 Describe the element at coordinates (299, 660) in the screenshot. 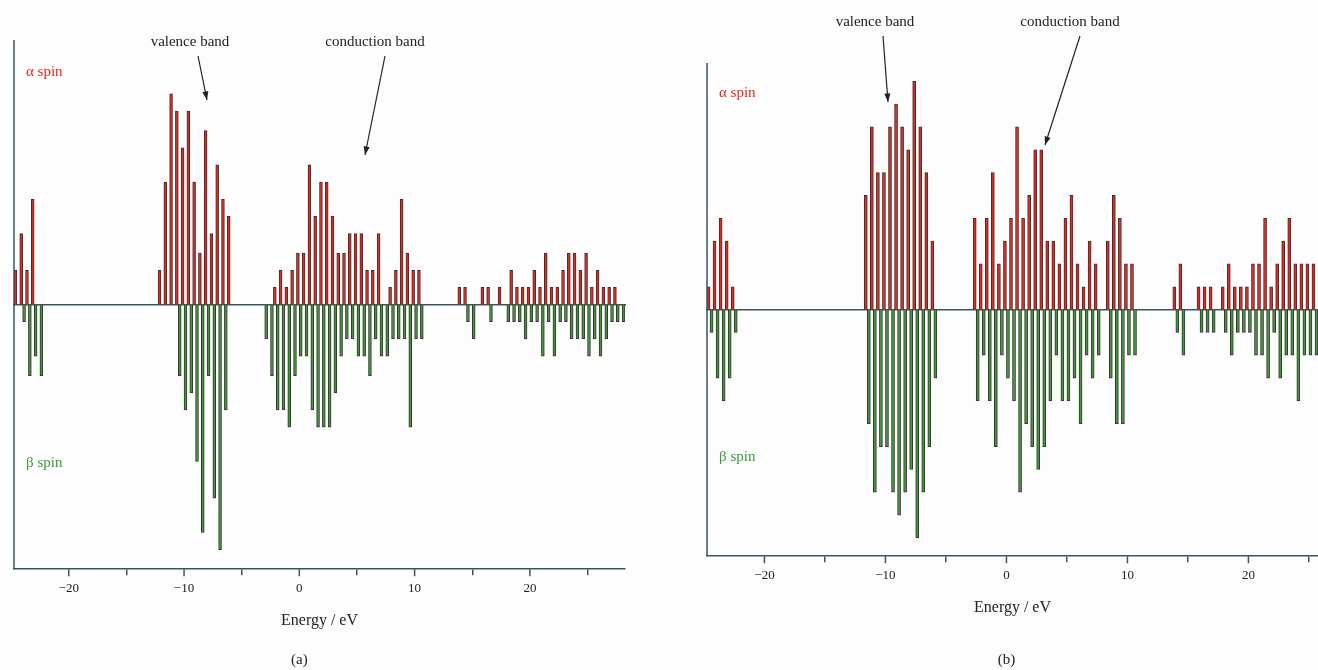

I see `text: (a)` at that location.